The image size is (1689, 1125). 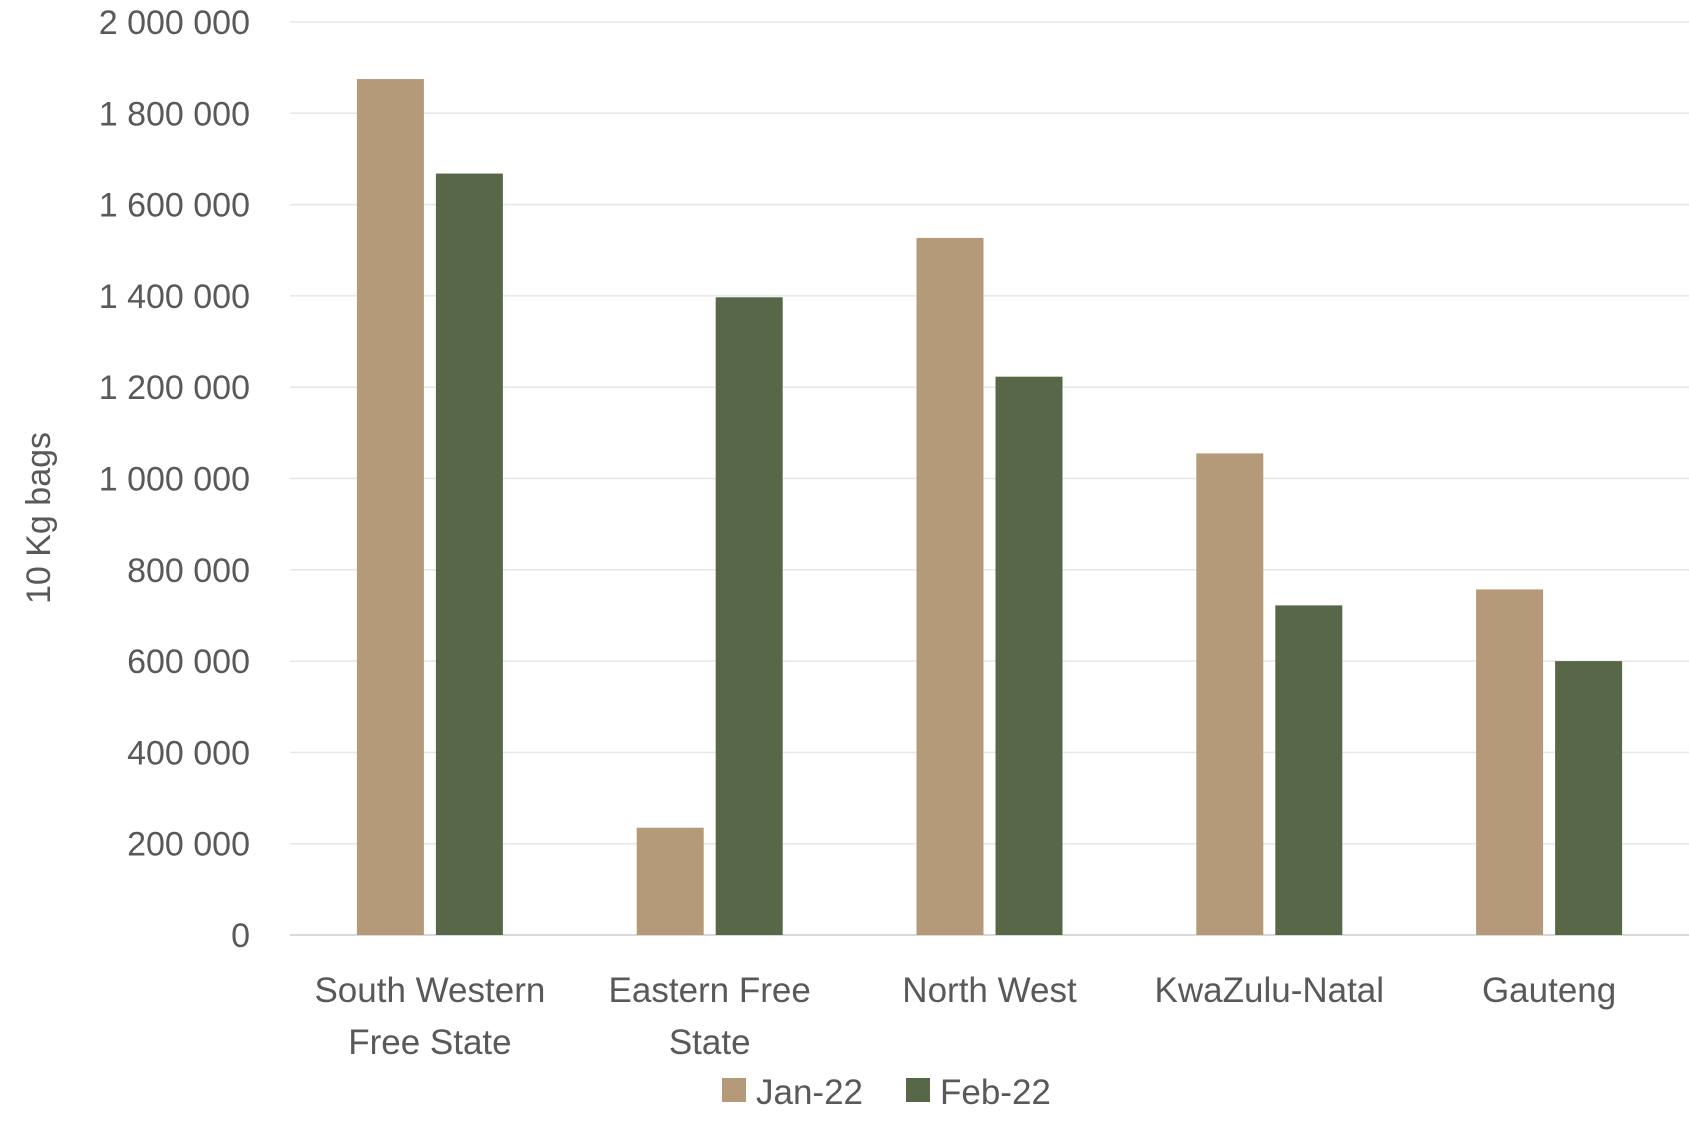 What do you see at coordinates (174, 114) in the screenshot?
I see `y-tick-label: 1 800 000` at bounding box center [174, 114].